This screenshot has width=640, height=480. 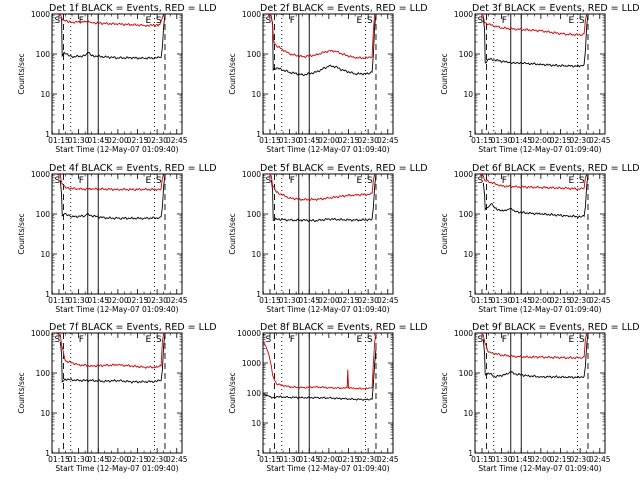 I want to click on panel-title: Det 2f BLACK = Events, RED = LLD, so click(x=344, y=8).